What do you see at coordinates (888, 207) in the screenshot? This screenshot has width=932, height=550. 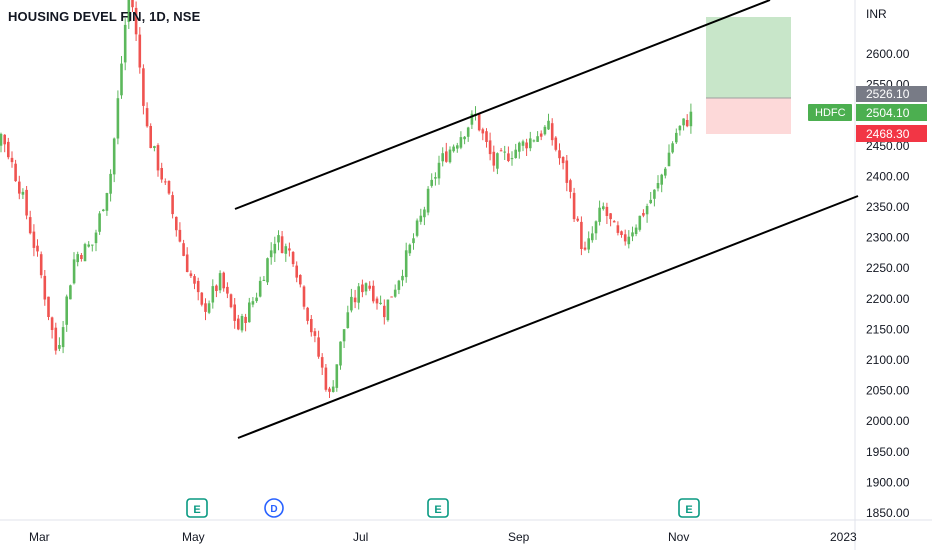 I see `y-tick-label: 2350.00` at bounding box center [888, 207].